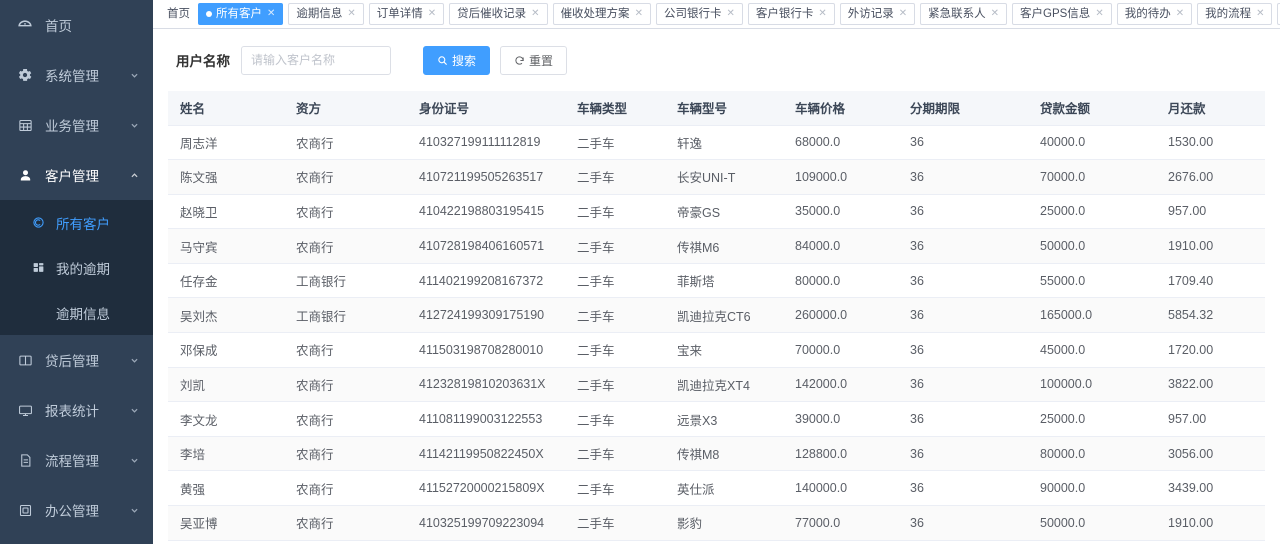 The image size is (1280, 544). I want to click on cell-8: 3822.00, so click(1211, 385).